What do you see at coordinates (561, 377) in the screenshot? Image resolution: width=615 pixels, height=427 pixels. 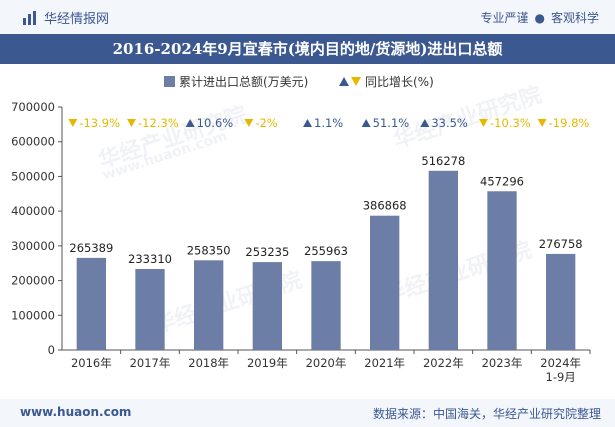 I see `x-tick-label: 1-9月` at bounding box center [561, 377].